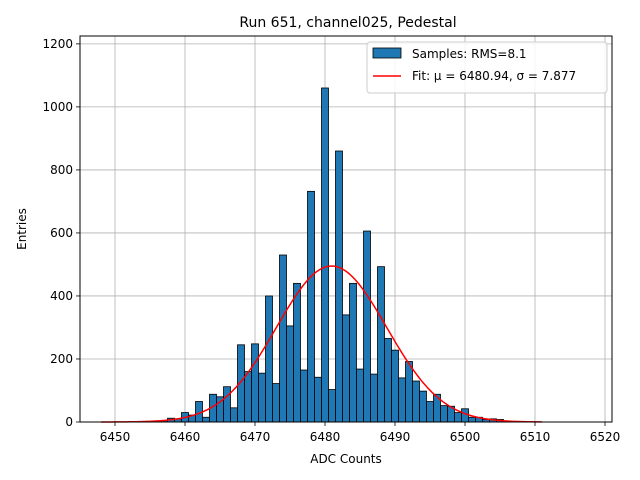 The height and width of the screenshot is (480, 640). I want to click on legend-fit-label: Fit: μ = 6480.94, σ = 7.877, so click(494, 76).